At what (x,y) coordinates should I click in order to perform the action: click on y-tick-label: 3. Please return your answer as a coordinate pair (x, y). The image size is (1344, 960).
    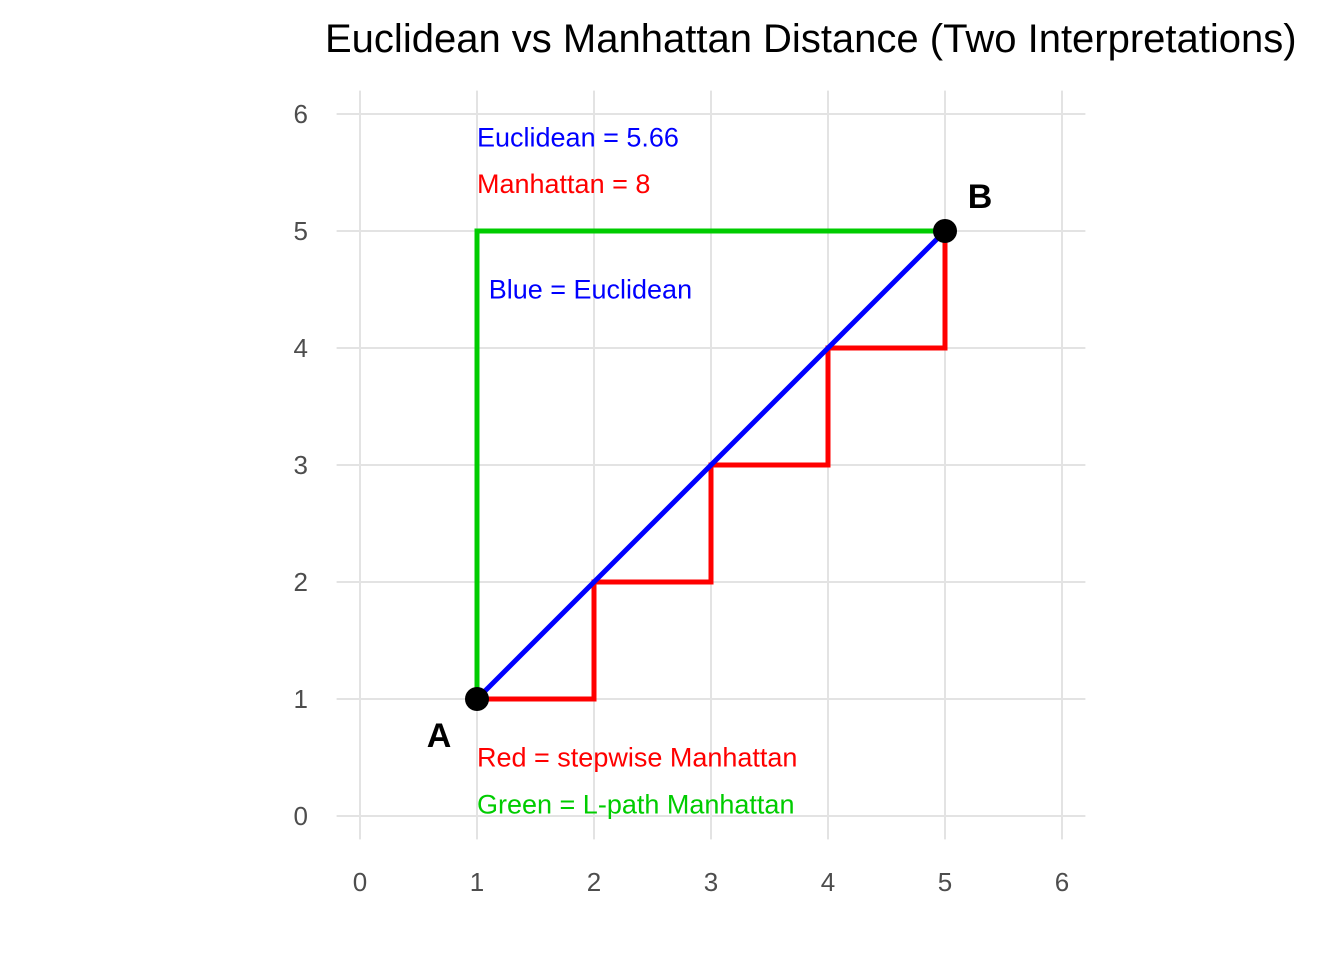
    Looking at the image, I should click on (301, 465).